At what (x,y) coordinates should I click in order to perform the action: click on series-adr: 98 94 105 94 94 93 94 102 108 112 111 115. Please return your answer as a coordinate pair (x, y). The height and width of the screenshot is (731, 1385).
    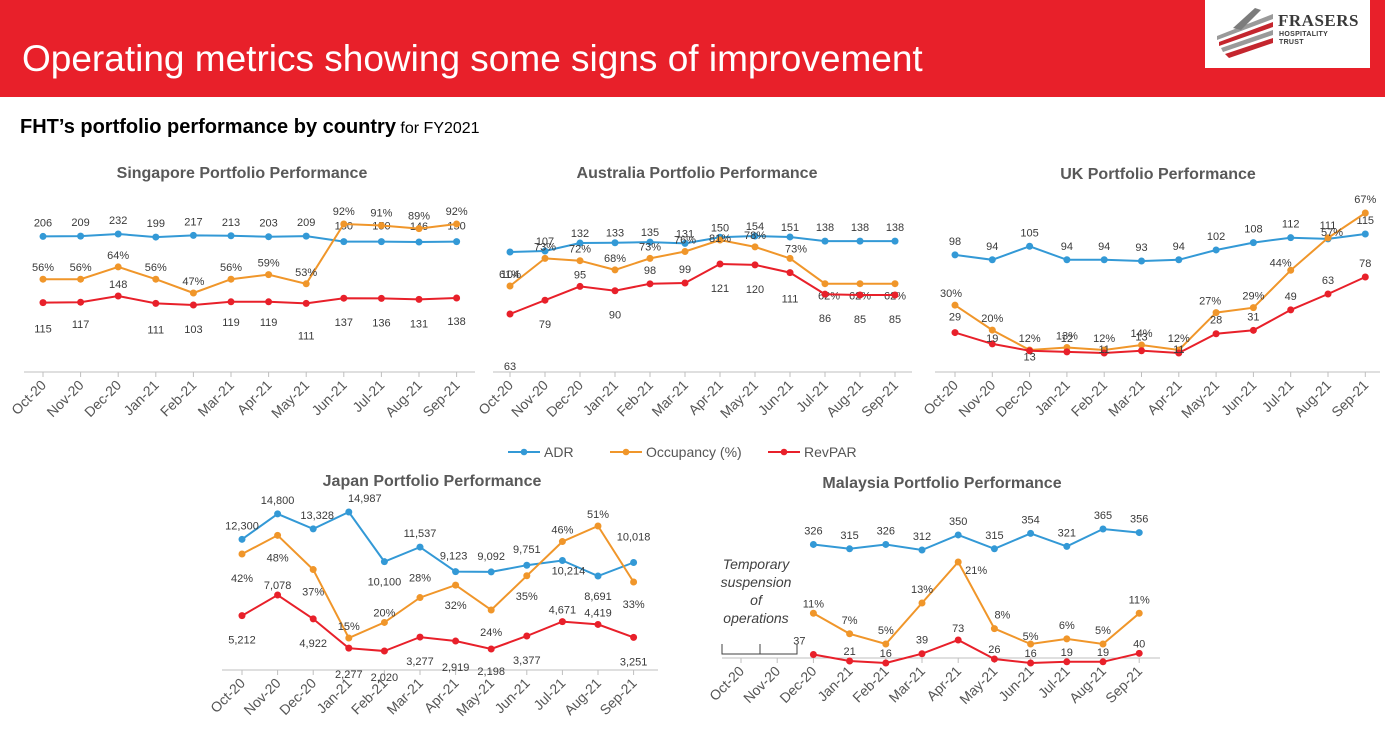
    Looking at the image, I should click on (1161, 240).